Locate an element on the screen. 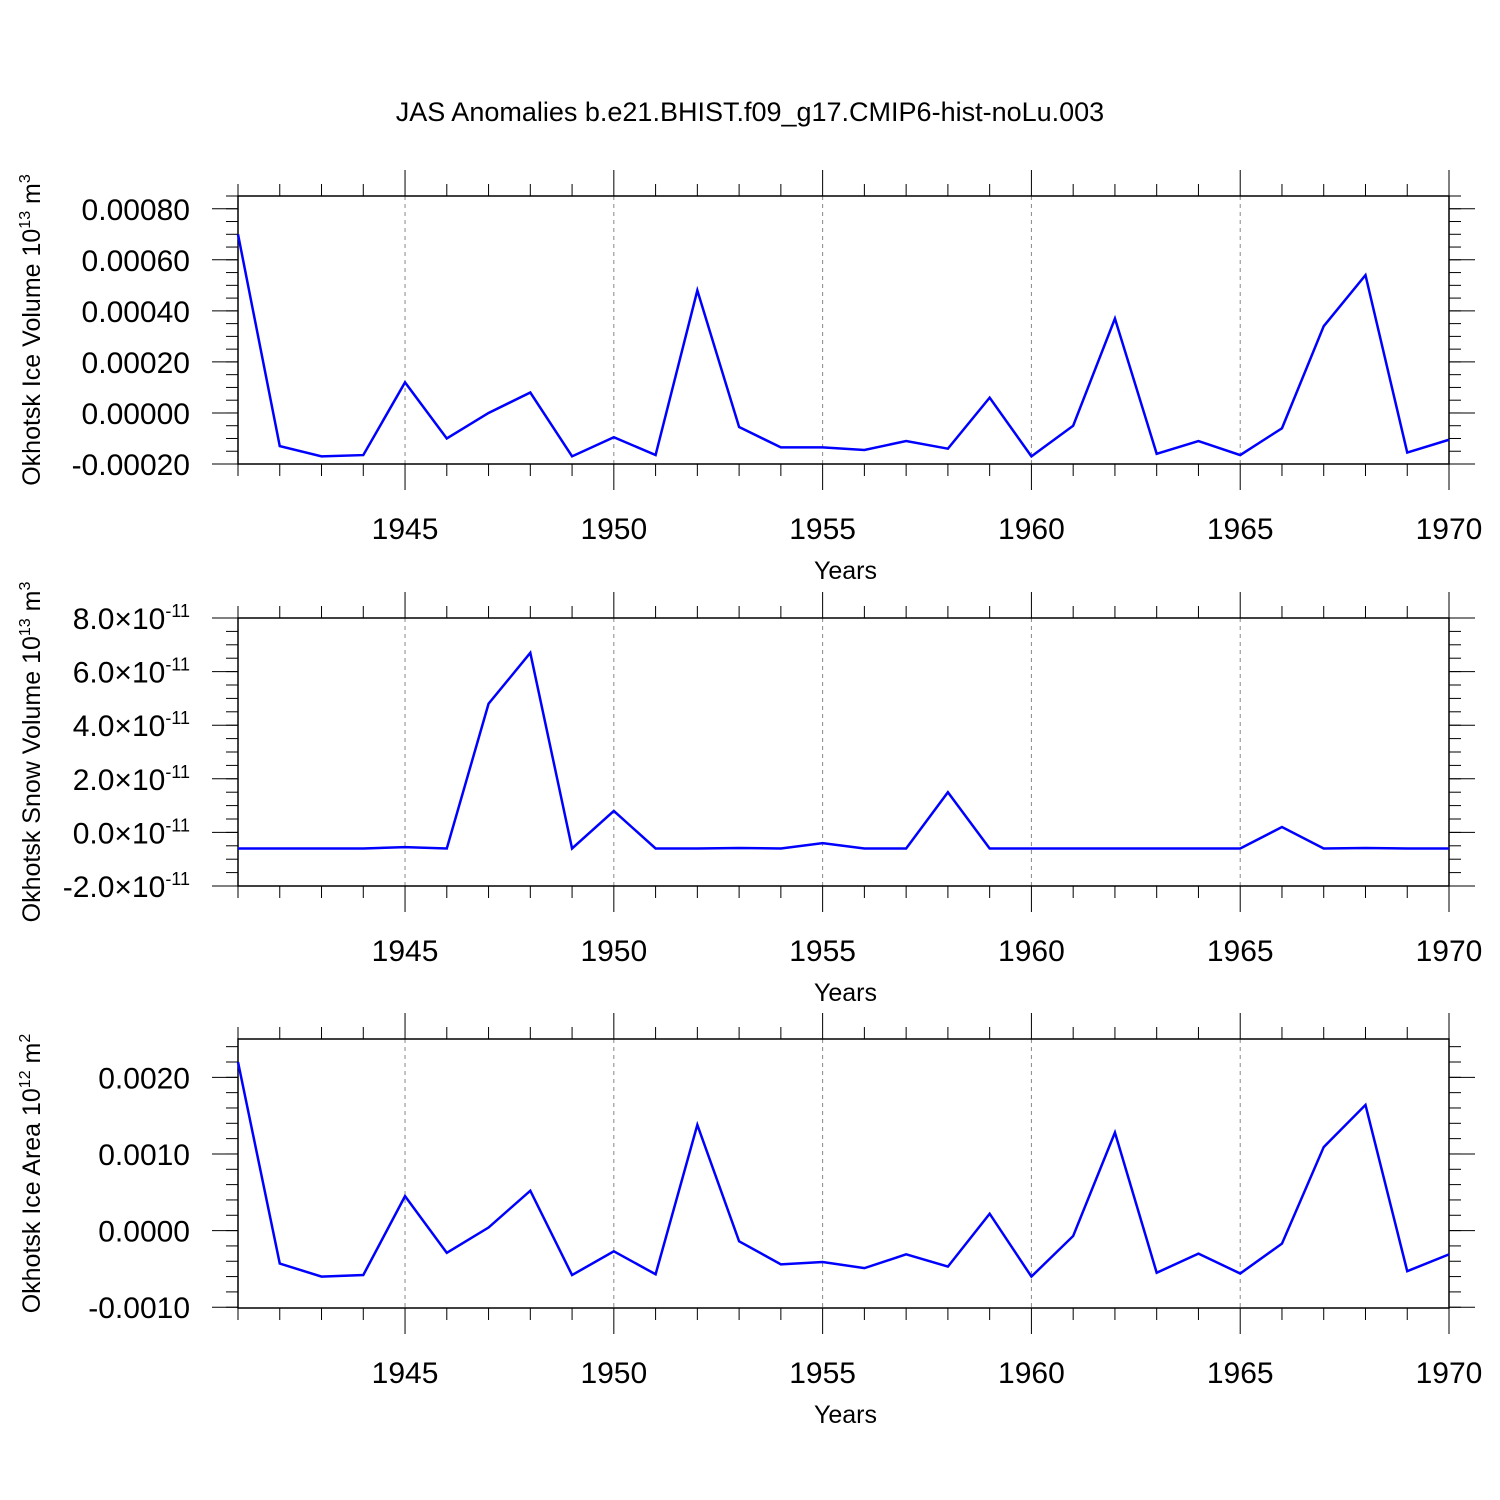 This screenshot has width=1500, height=1500. y-tick-label: -0.0010 is located at coordinates (139, 1308).